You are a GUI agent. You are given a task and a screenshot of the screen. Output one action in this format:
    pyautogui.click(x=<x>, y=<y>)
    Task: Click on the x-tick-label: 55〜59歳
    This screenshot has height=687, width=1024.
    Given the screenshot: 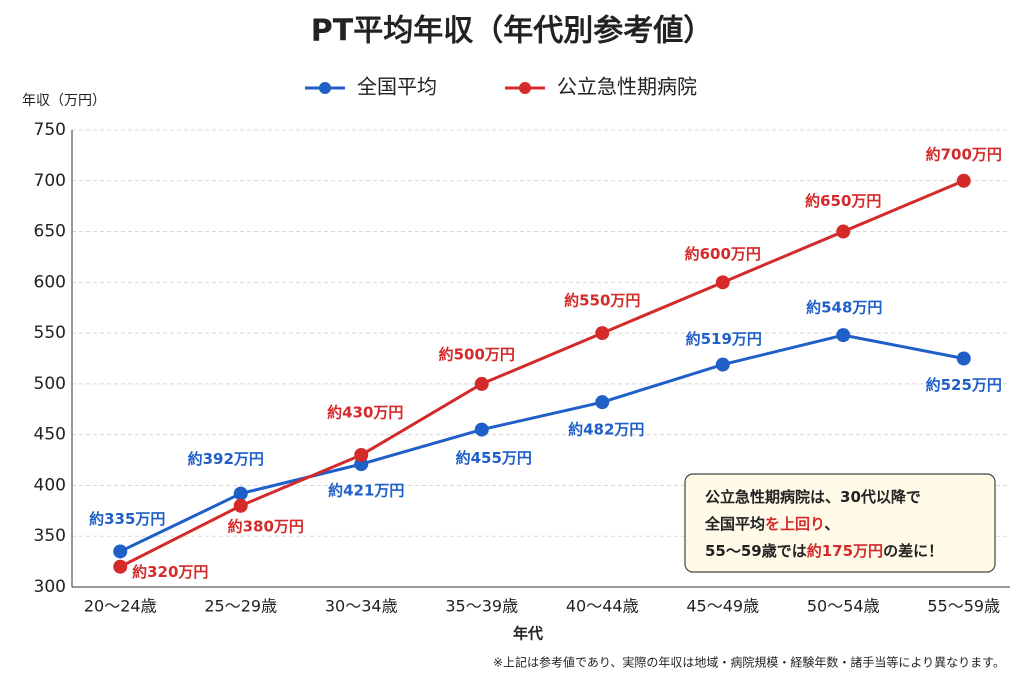 What is the action you would take?
    pyautogui.click(x=963, y=606)
    